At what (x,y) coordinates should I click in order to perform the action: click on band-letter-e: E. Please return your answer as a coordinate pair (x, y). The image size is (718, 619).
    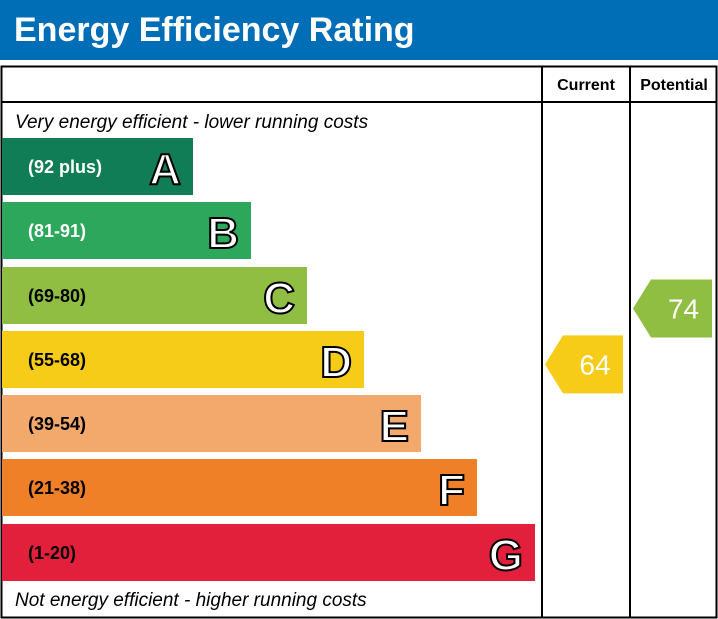
    Looking at the image, I should click on (394, 426).